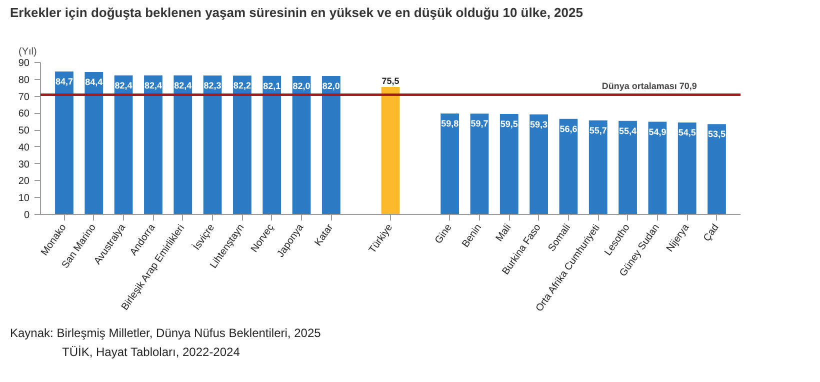  Describe the element at coordinates (165, 333) in the screenshot. I see `text: Kaynak: Birleşmiş Milletler, Dünya Nüfus Beklentileri, 2025` at that location.